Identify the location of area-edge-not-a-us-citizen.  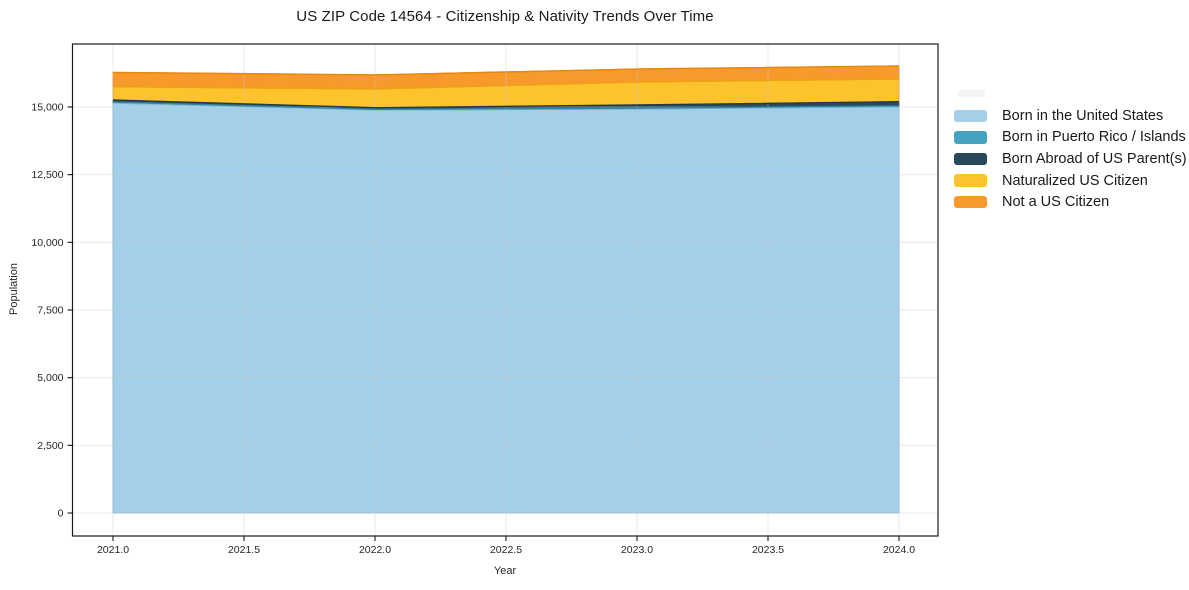
(506, 70).